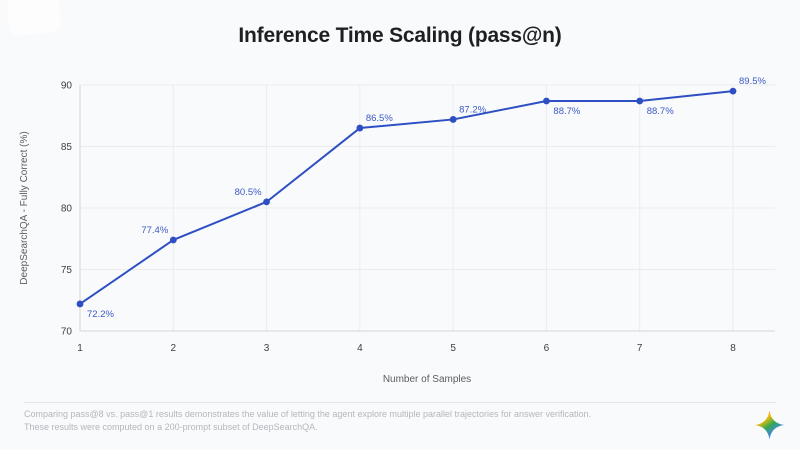  Describe the element at coordinates (640, 348) in the screenshot. I see `x-tick-label: 7` at that location.